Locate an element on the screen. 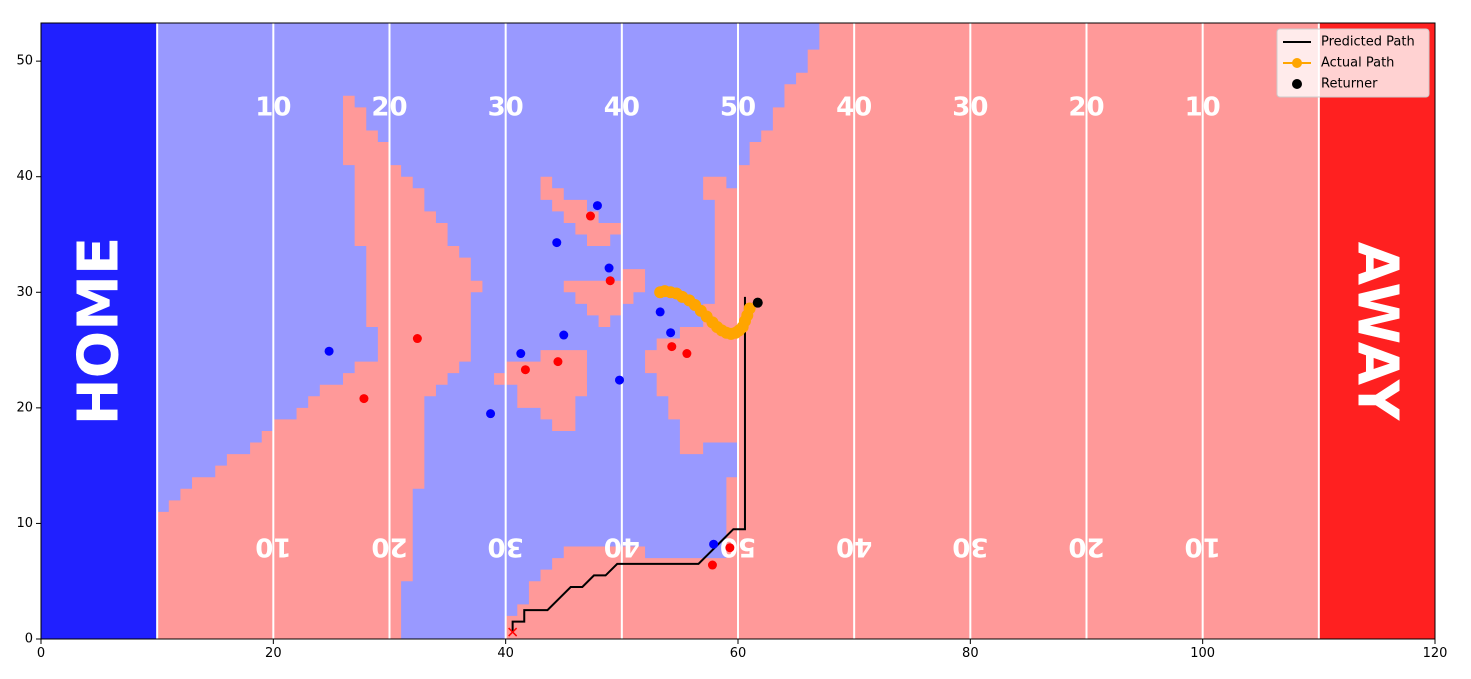 This screenshot has width=1471, height=679. home-endzone is located at coordinates (99, 331).